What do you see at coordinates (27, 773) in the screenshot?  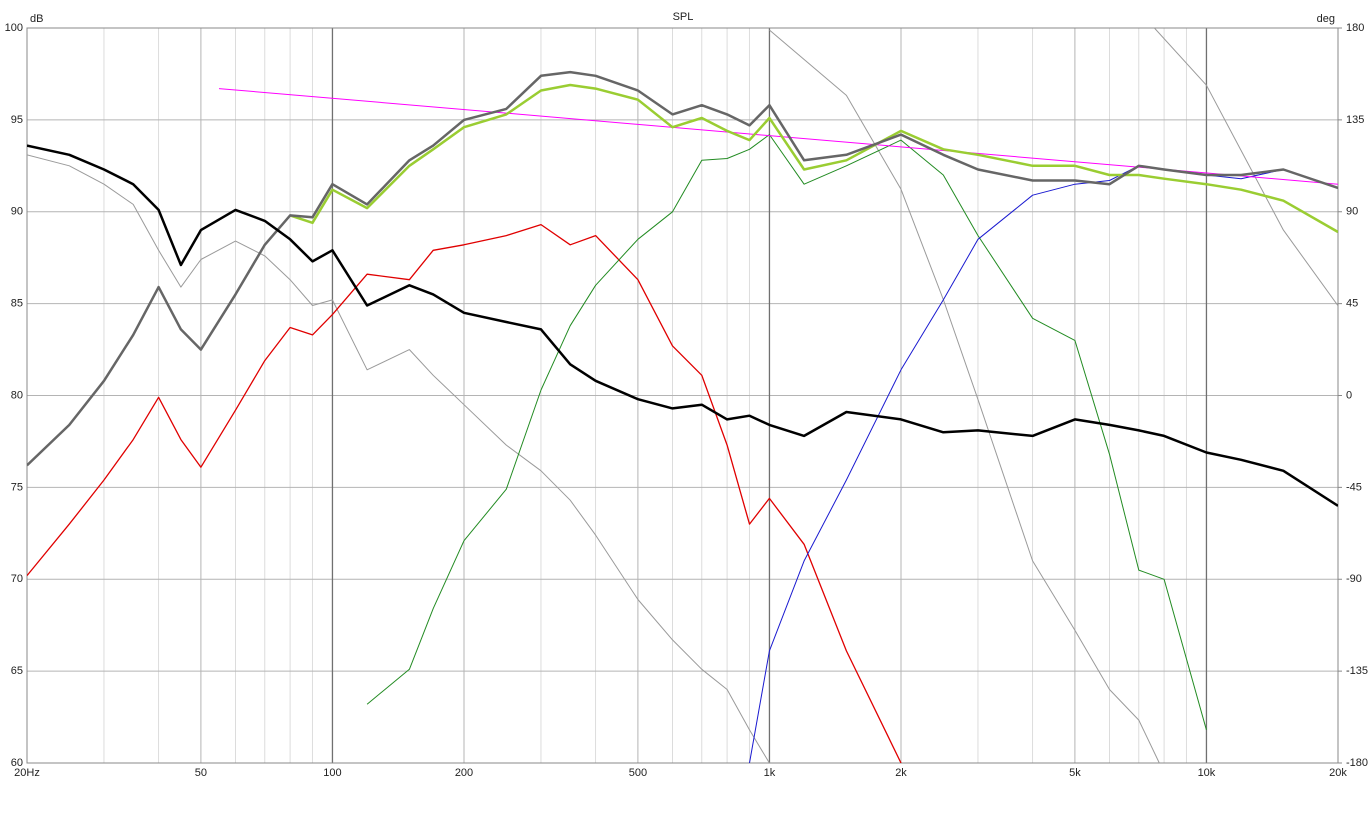 I see `x-tick-label: 20Hz` at bounding box center [27, 773].